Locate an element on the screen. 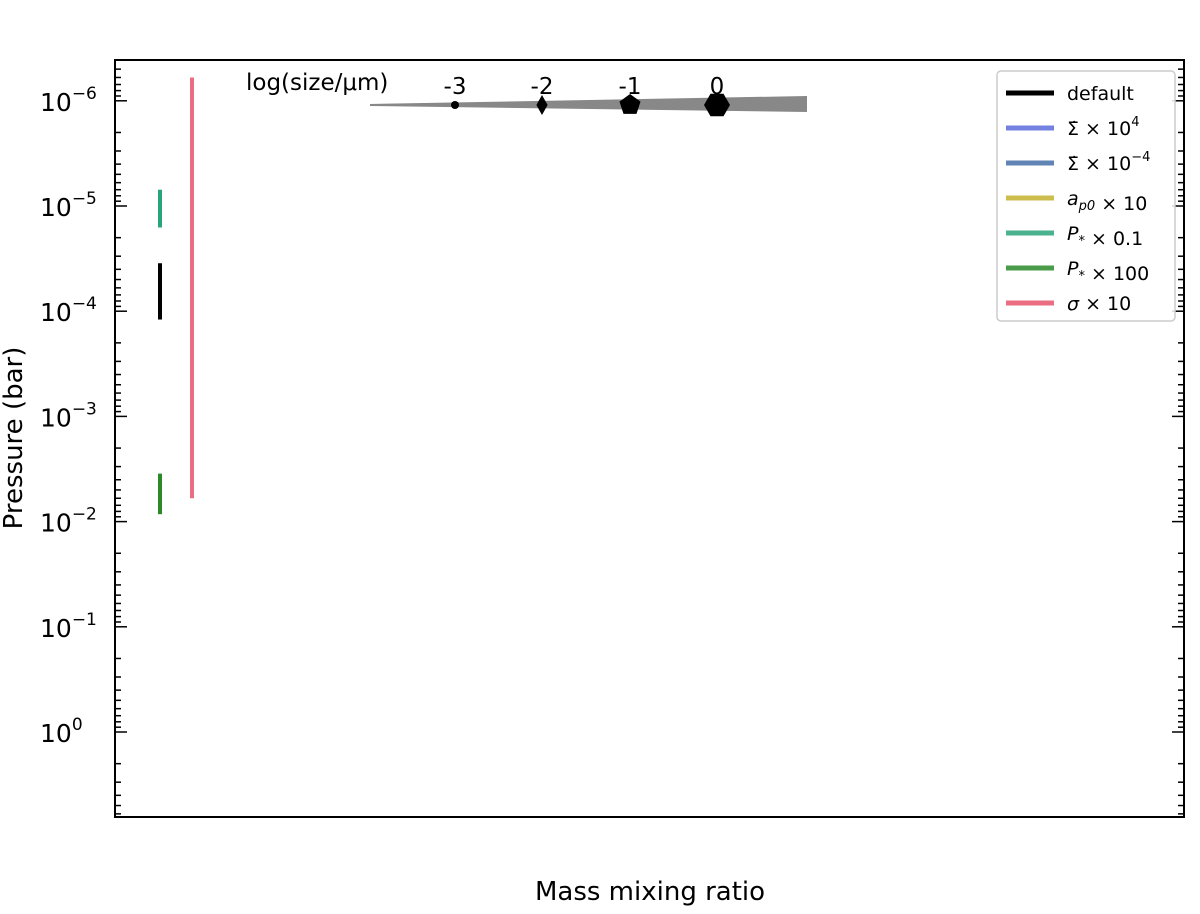 The height and width of the screenshot is (914, 1200). legend-label-2: Σ̇ × 10−4 is located at coordinates (1108, 162).